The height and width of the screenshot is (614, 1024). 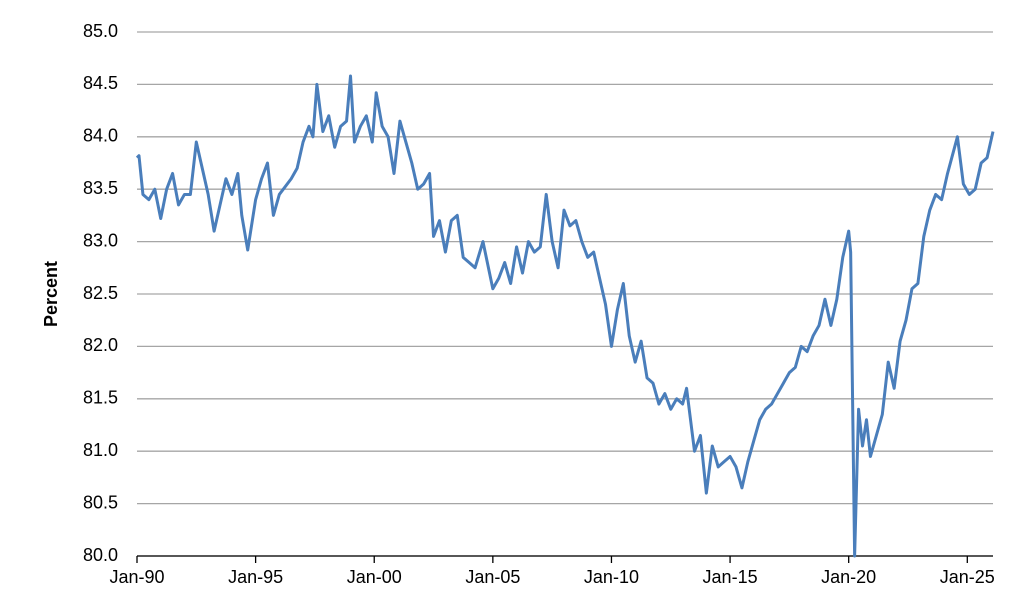 I want to click on x-tick-label: Jan-10, so click(x=611, y=577).